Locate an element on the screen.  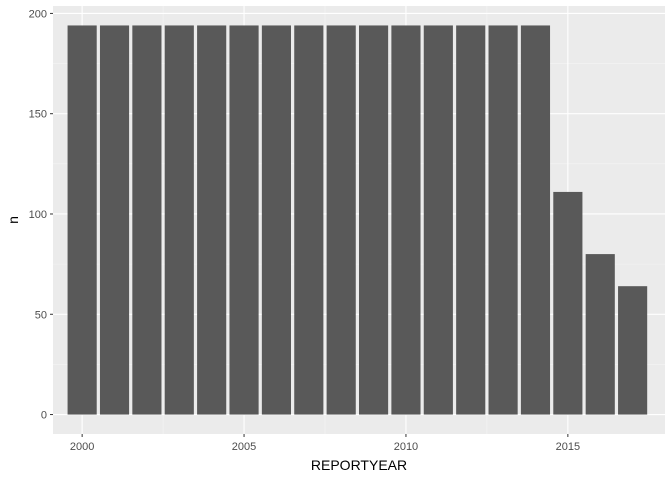
y-axis: 0 50 100 150 200 is located at coordinates (41, 215).